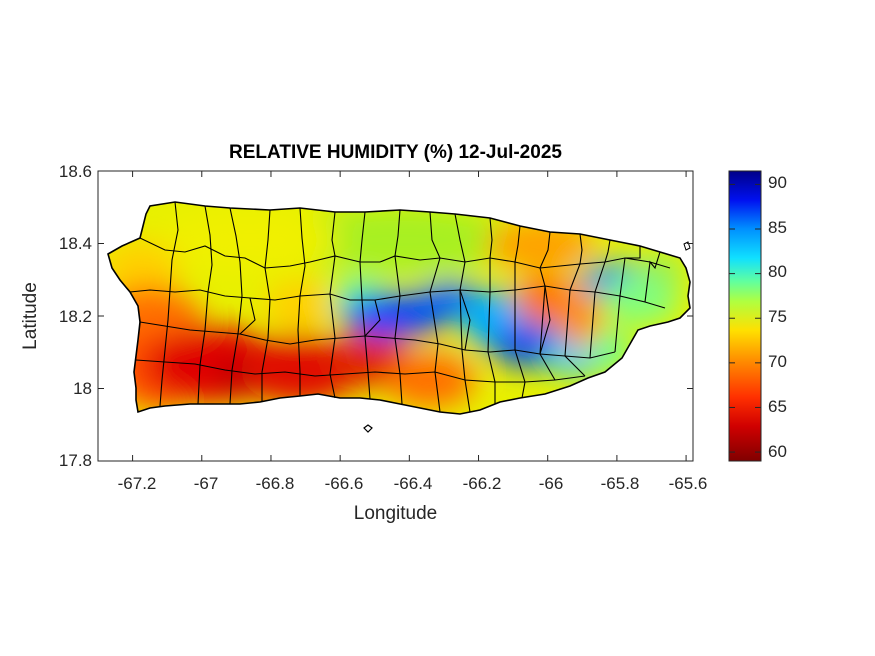  I want to click on colorbar-tick-marks, so click(745, 318).